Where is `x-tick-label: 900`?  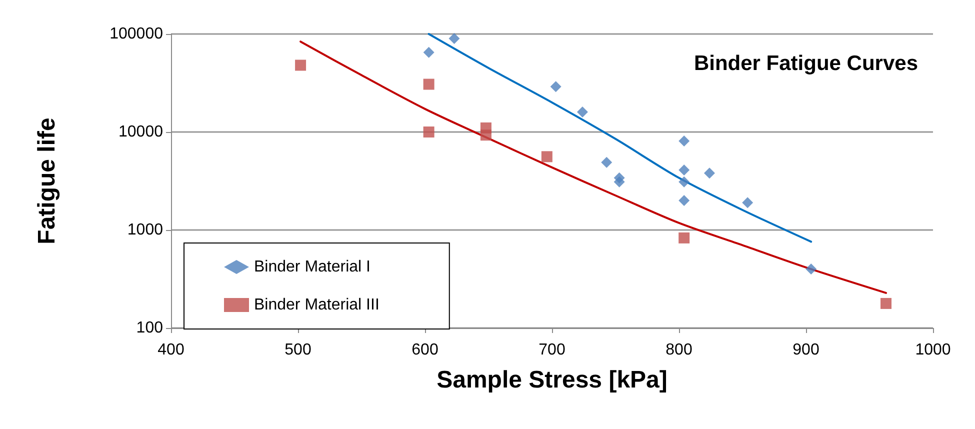 x-tick-label: 900 is located at coordinates (806, 350).